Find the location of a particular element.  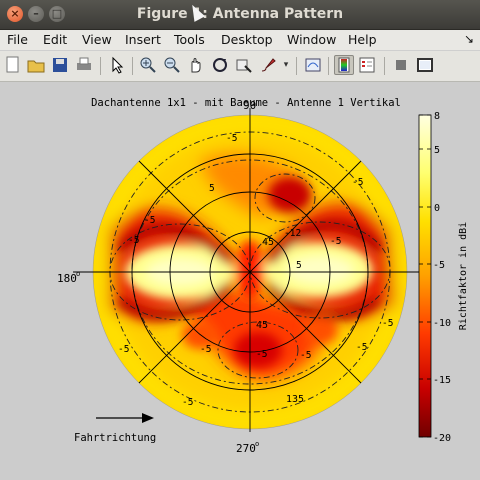

menu-tools: Tools is located at coordinates (189, 39).